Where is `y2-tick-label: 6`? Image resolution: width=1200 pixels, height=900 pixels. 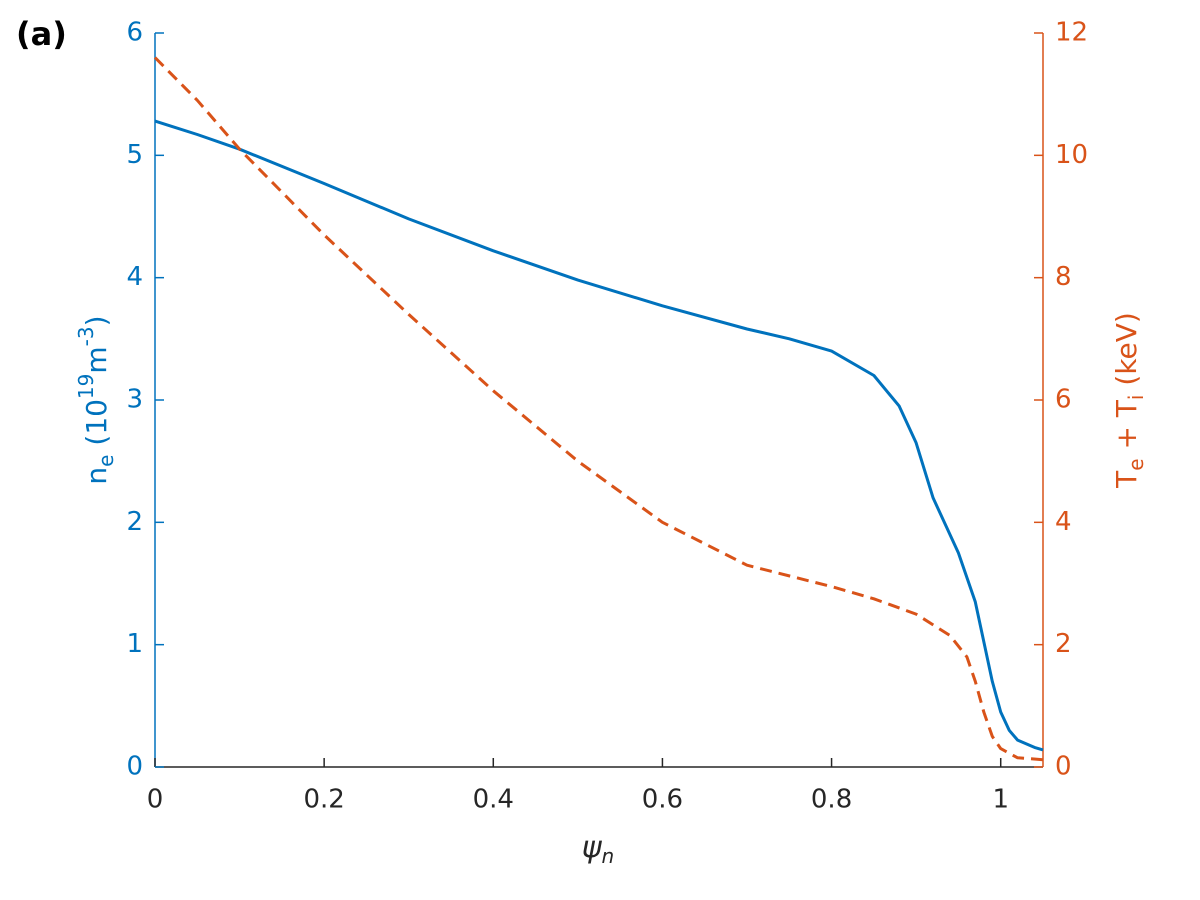
y2-tick-label: 6 is located at coordinates (1063, 400).